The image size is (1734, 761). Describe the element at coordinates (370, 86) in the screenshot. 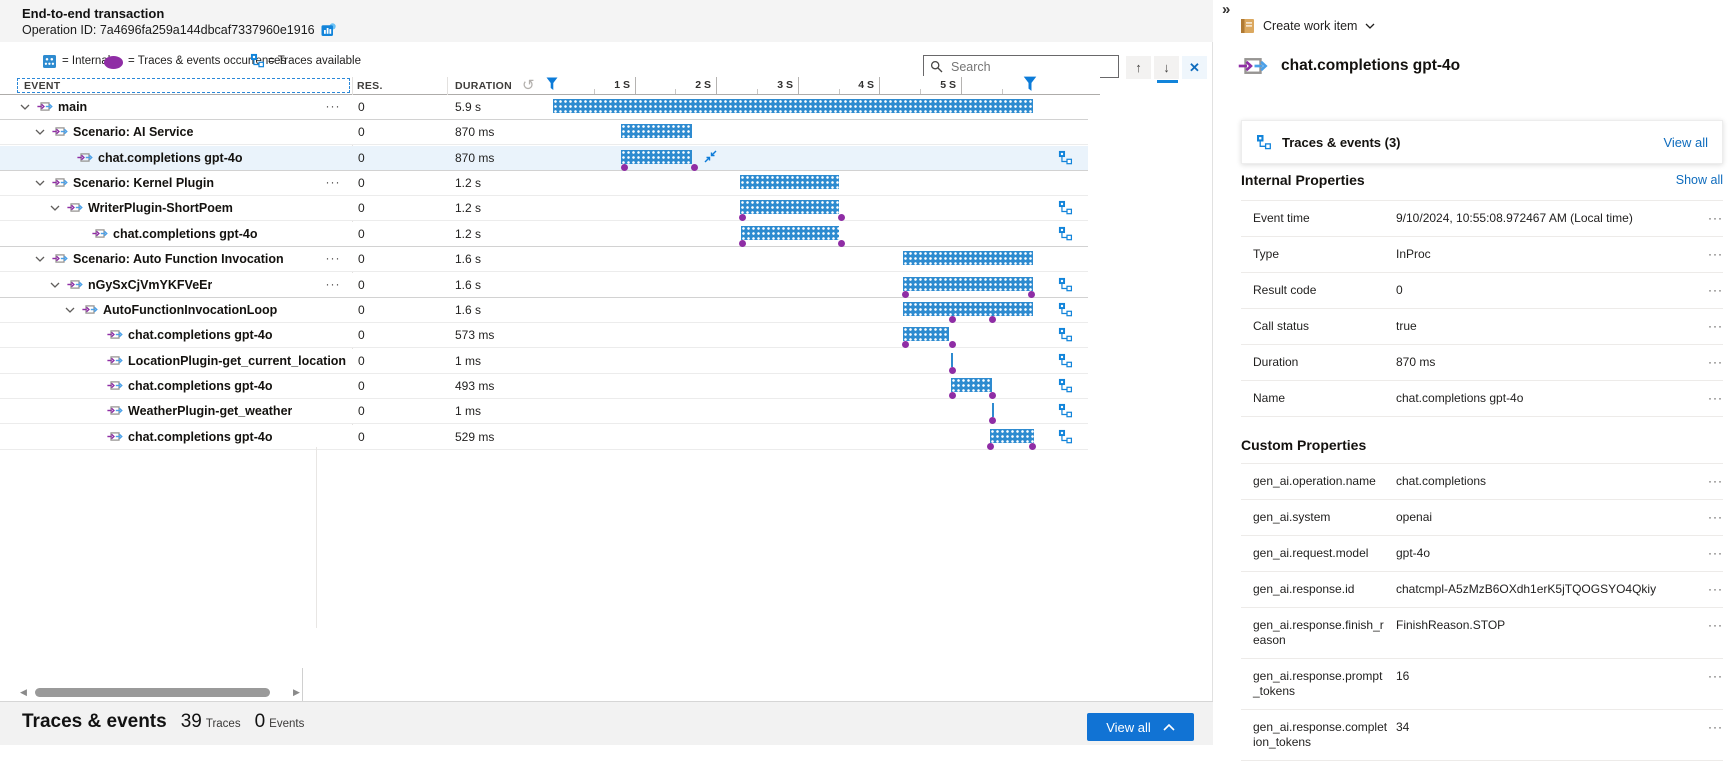

I see `column-res: RES.` at that location.